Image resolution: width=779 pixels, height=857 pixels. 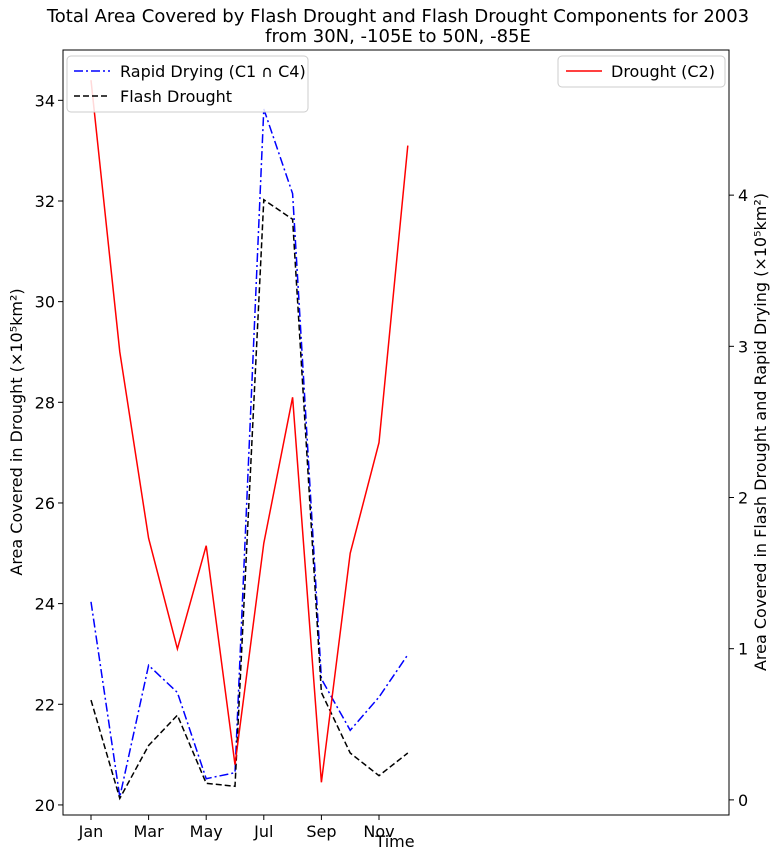 I want to click on y-right-tick-label: 3, so click(x=743, y=346).